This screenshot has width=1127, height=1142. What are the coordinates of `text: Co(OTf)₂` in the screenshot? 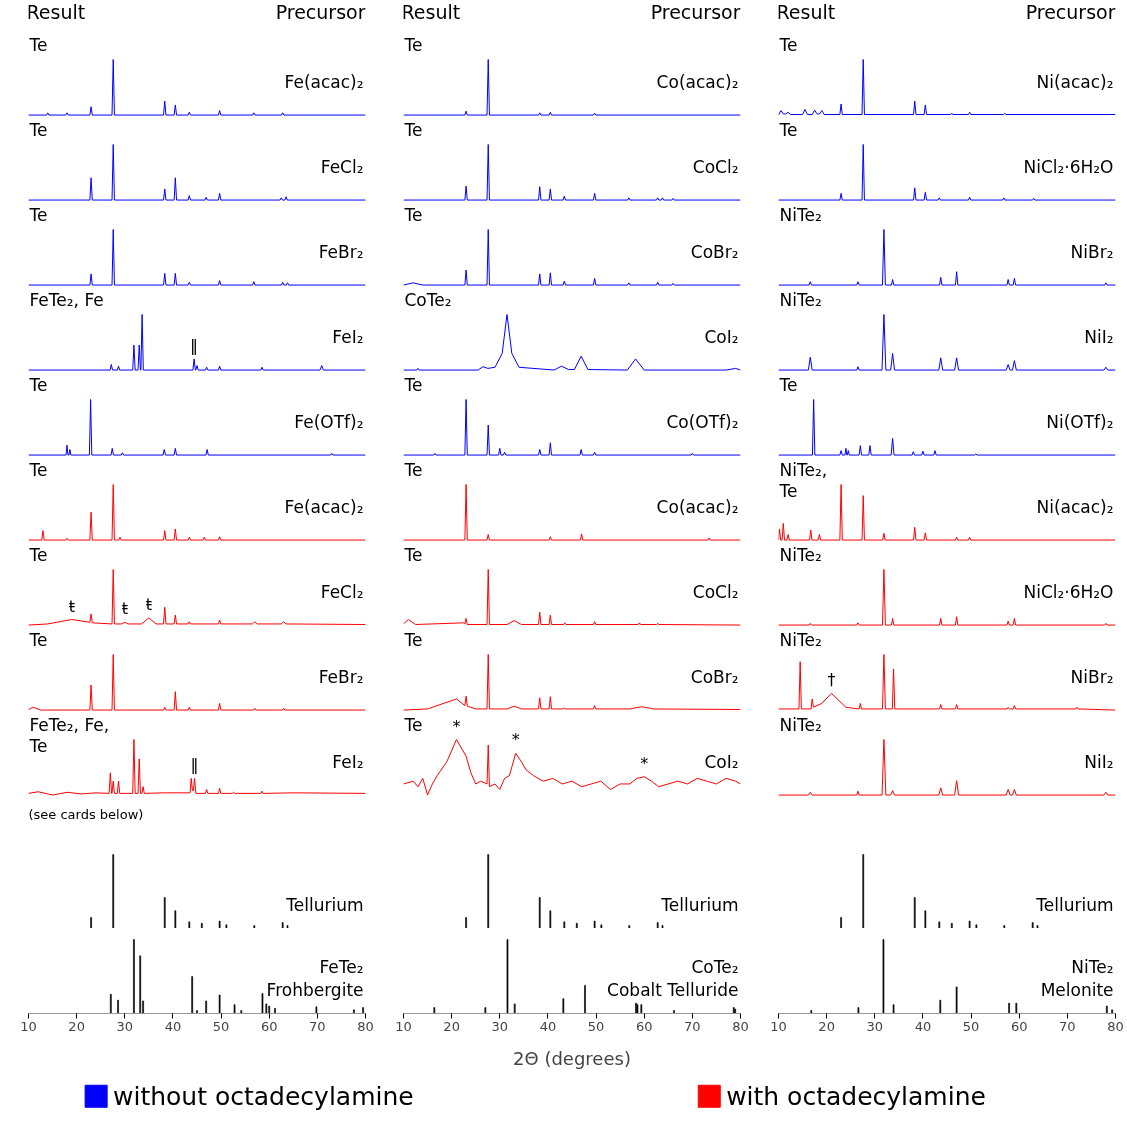 It's located at (702, 421).